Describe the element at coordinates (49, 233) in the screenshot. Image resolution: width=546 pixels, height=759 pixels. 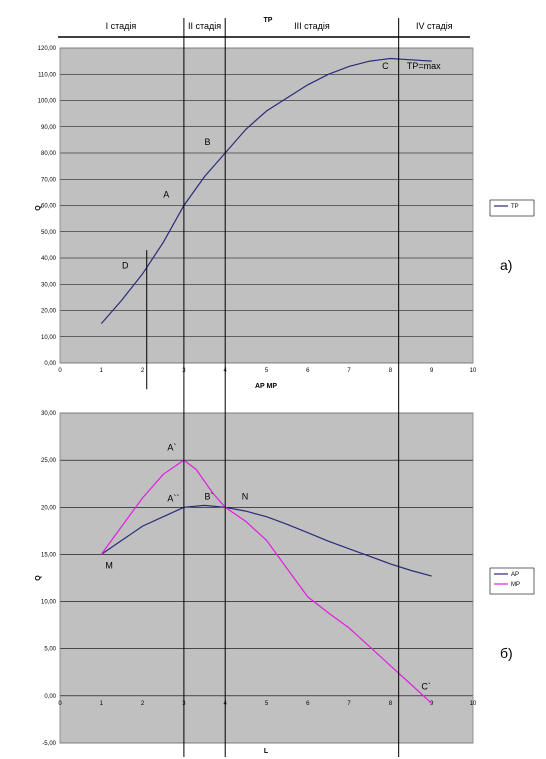
I see `y-tick-label: 50,00` at that location.